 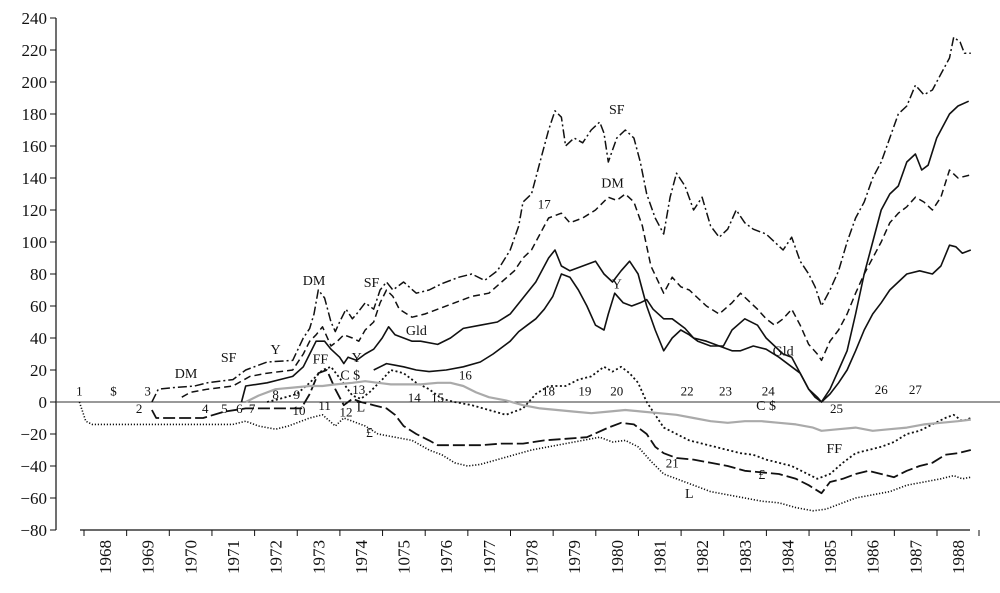 I want to click on event-number: 17, so click(x=545, y=203).